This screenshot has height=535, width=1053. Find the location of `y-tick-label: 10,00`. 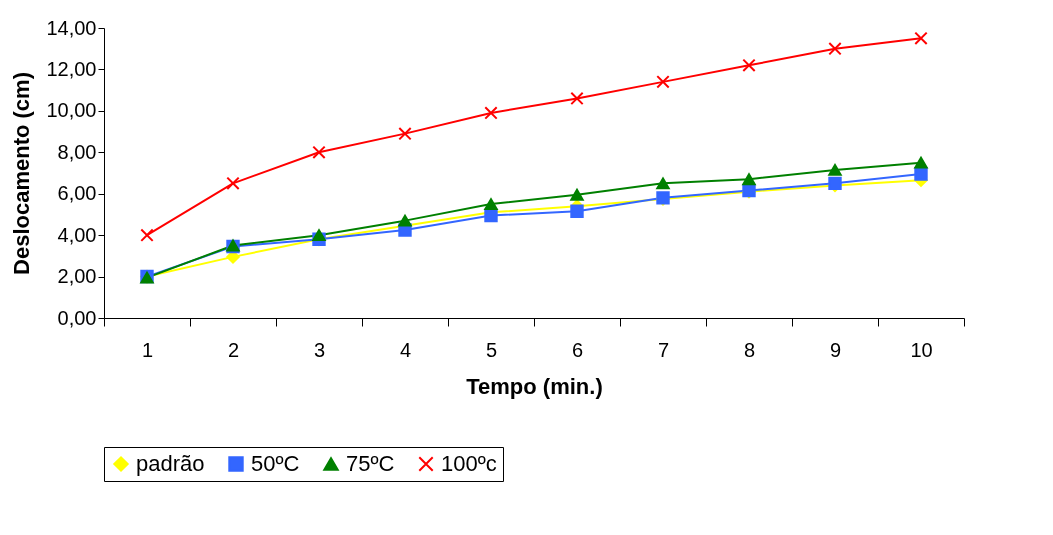

y-tick-label: 10,00 is located at coordinates (71, 110).